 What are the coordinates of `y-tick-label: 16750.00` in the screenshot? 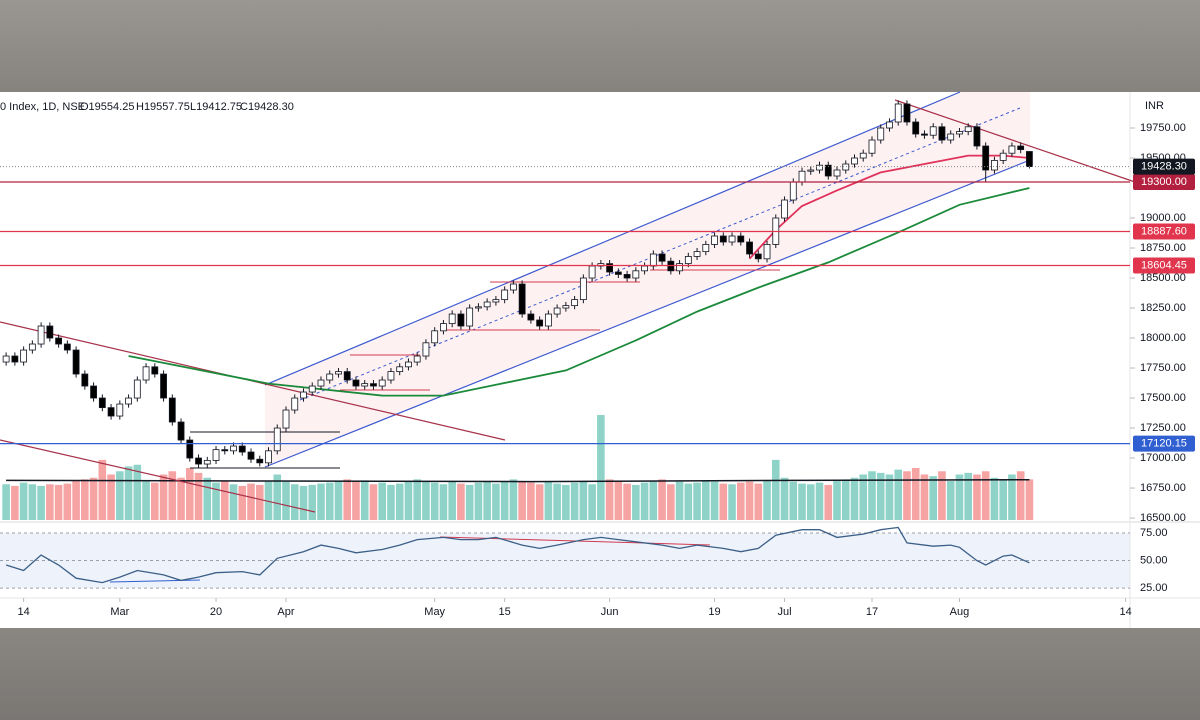 It's located at (1163, 488).